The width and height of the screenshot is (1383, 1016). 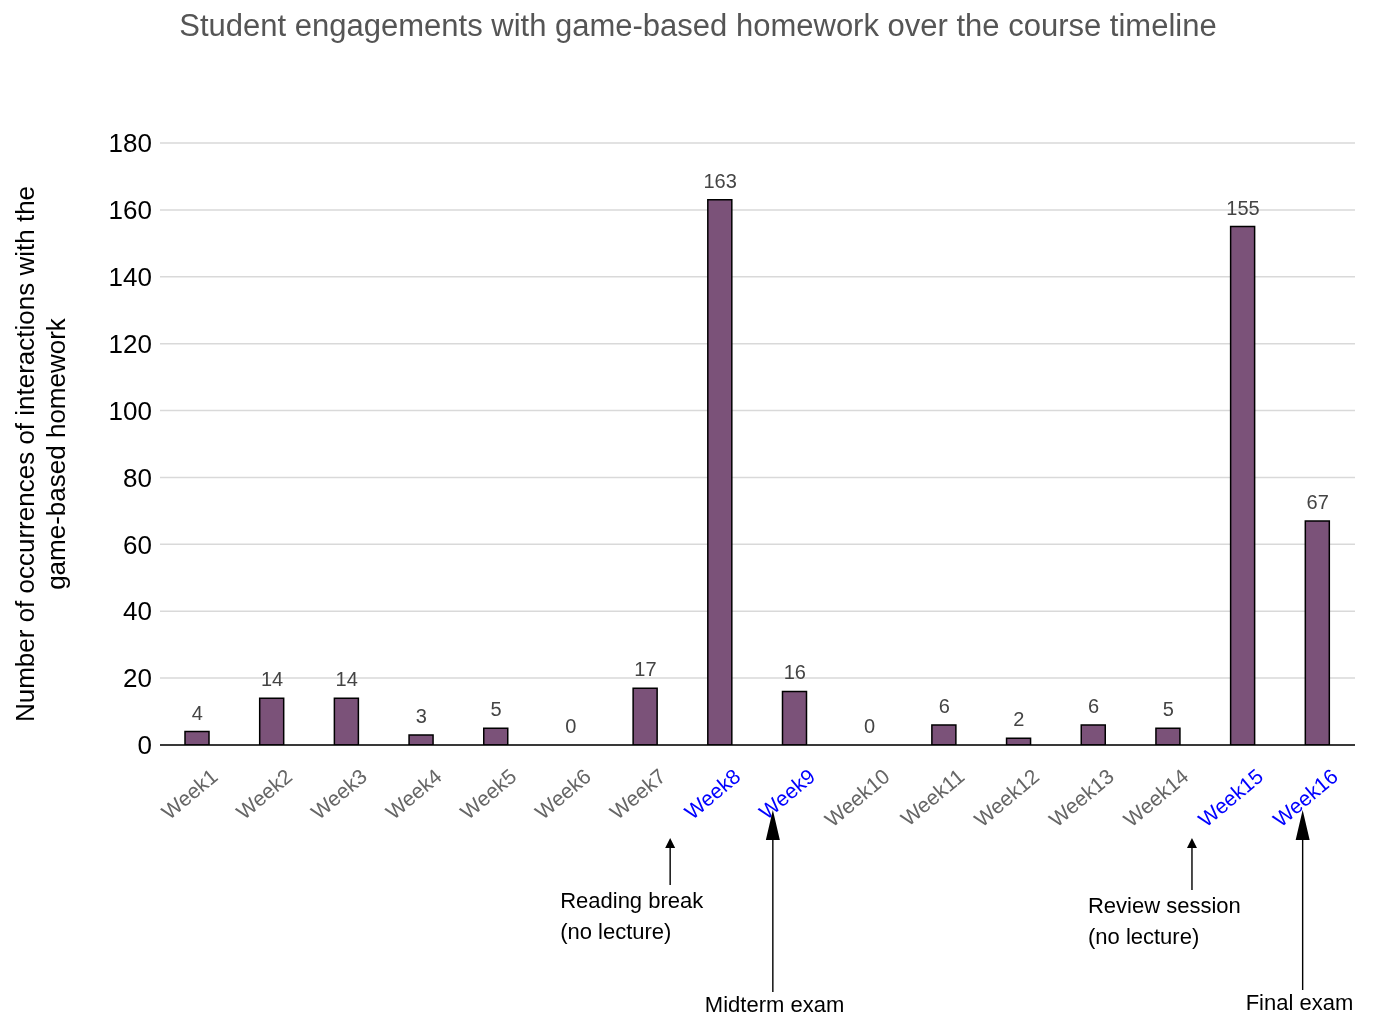 I want to click on data-label: 16, so click(x=794, y=672).